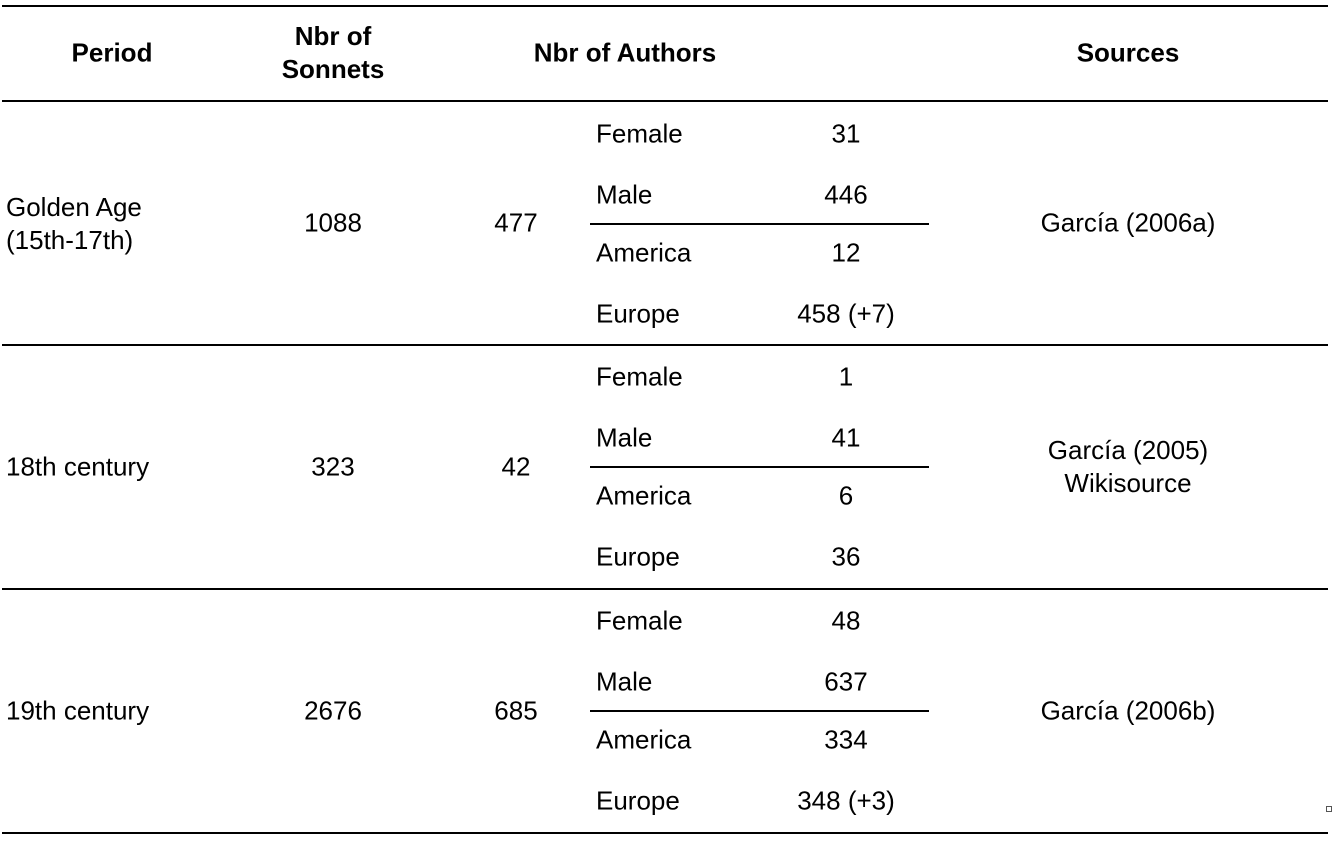 The width and height of the screenshot is (1335, 844). I want to click on header-bottom-rule, so click(665, 101).